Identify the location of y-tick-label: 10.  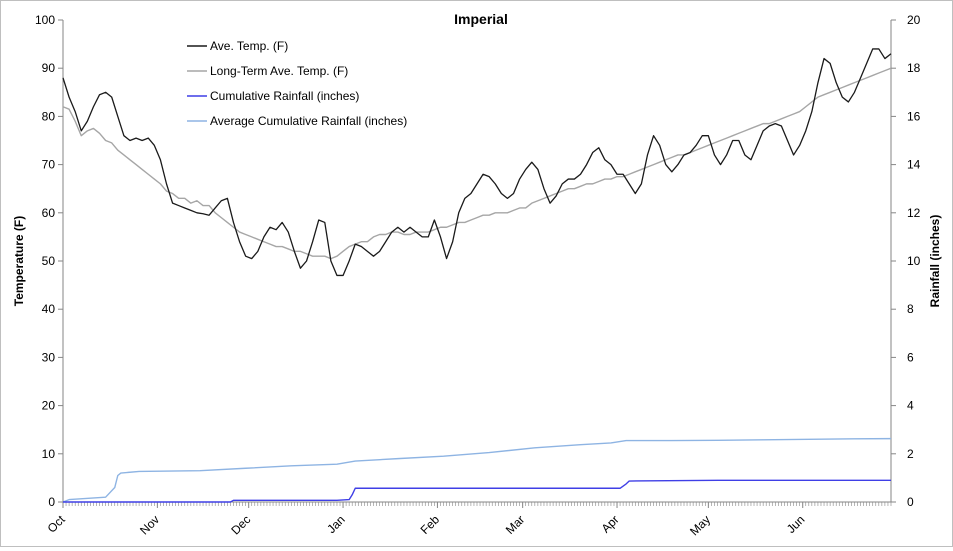
(49, 454).